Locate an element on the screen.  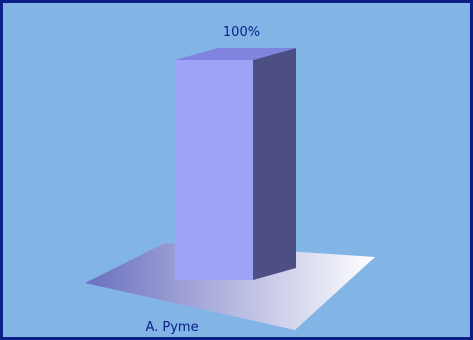
bar-front-face is located at coordinates (214, 170).